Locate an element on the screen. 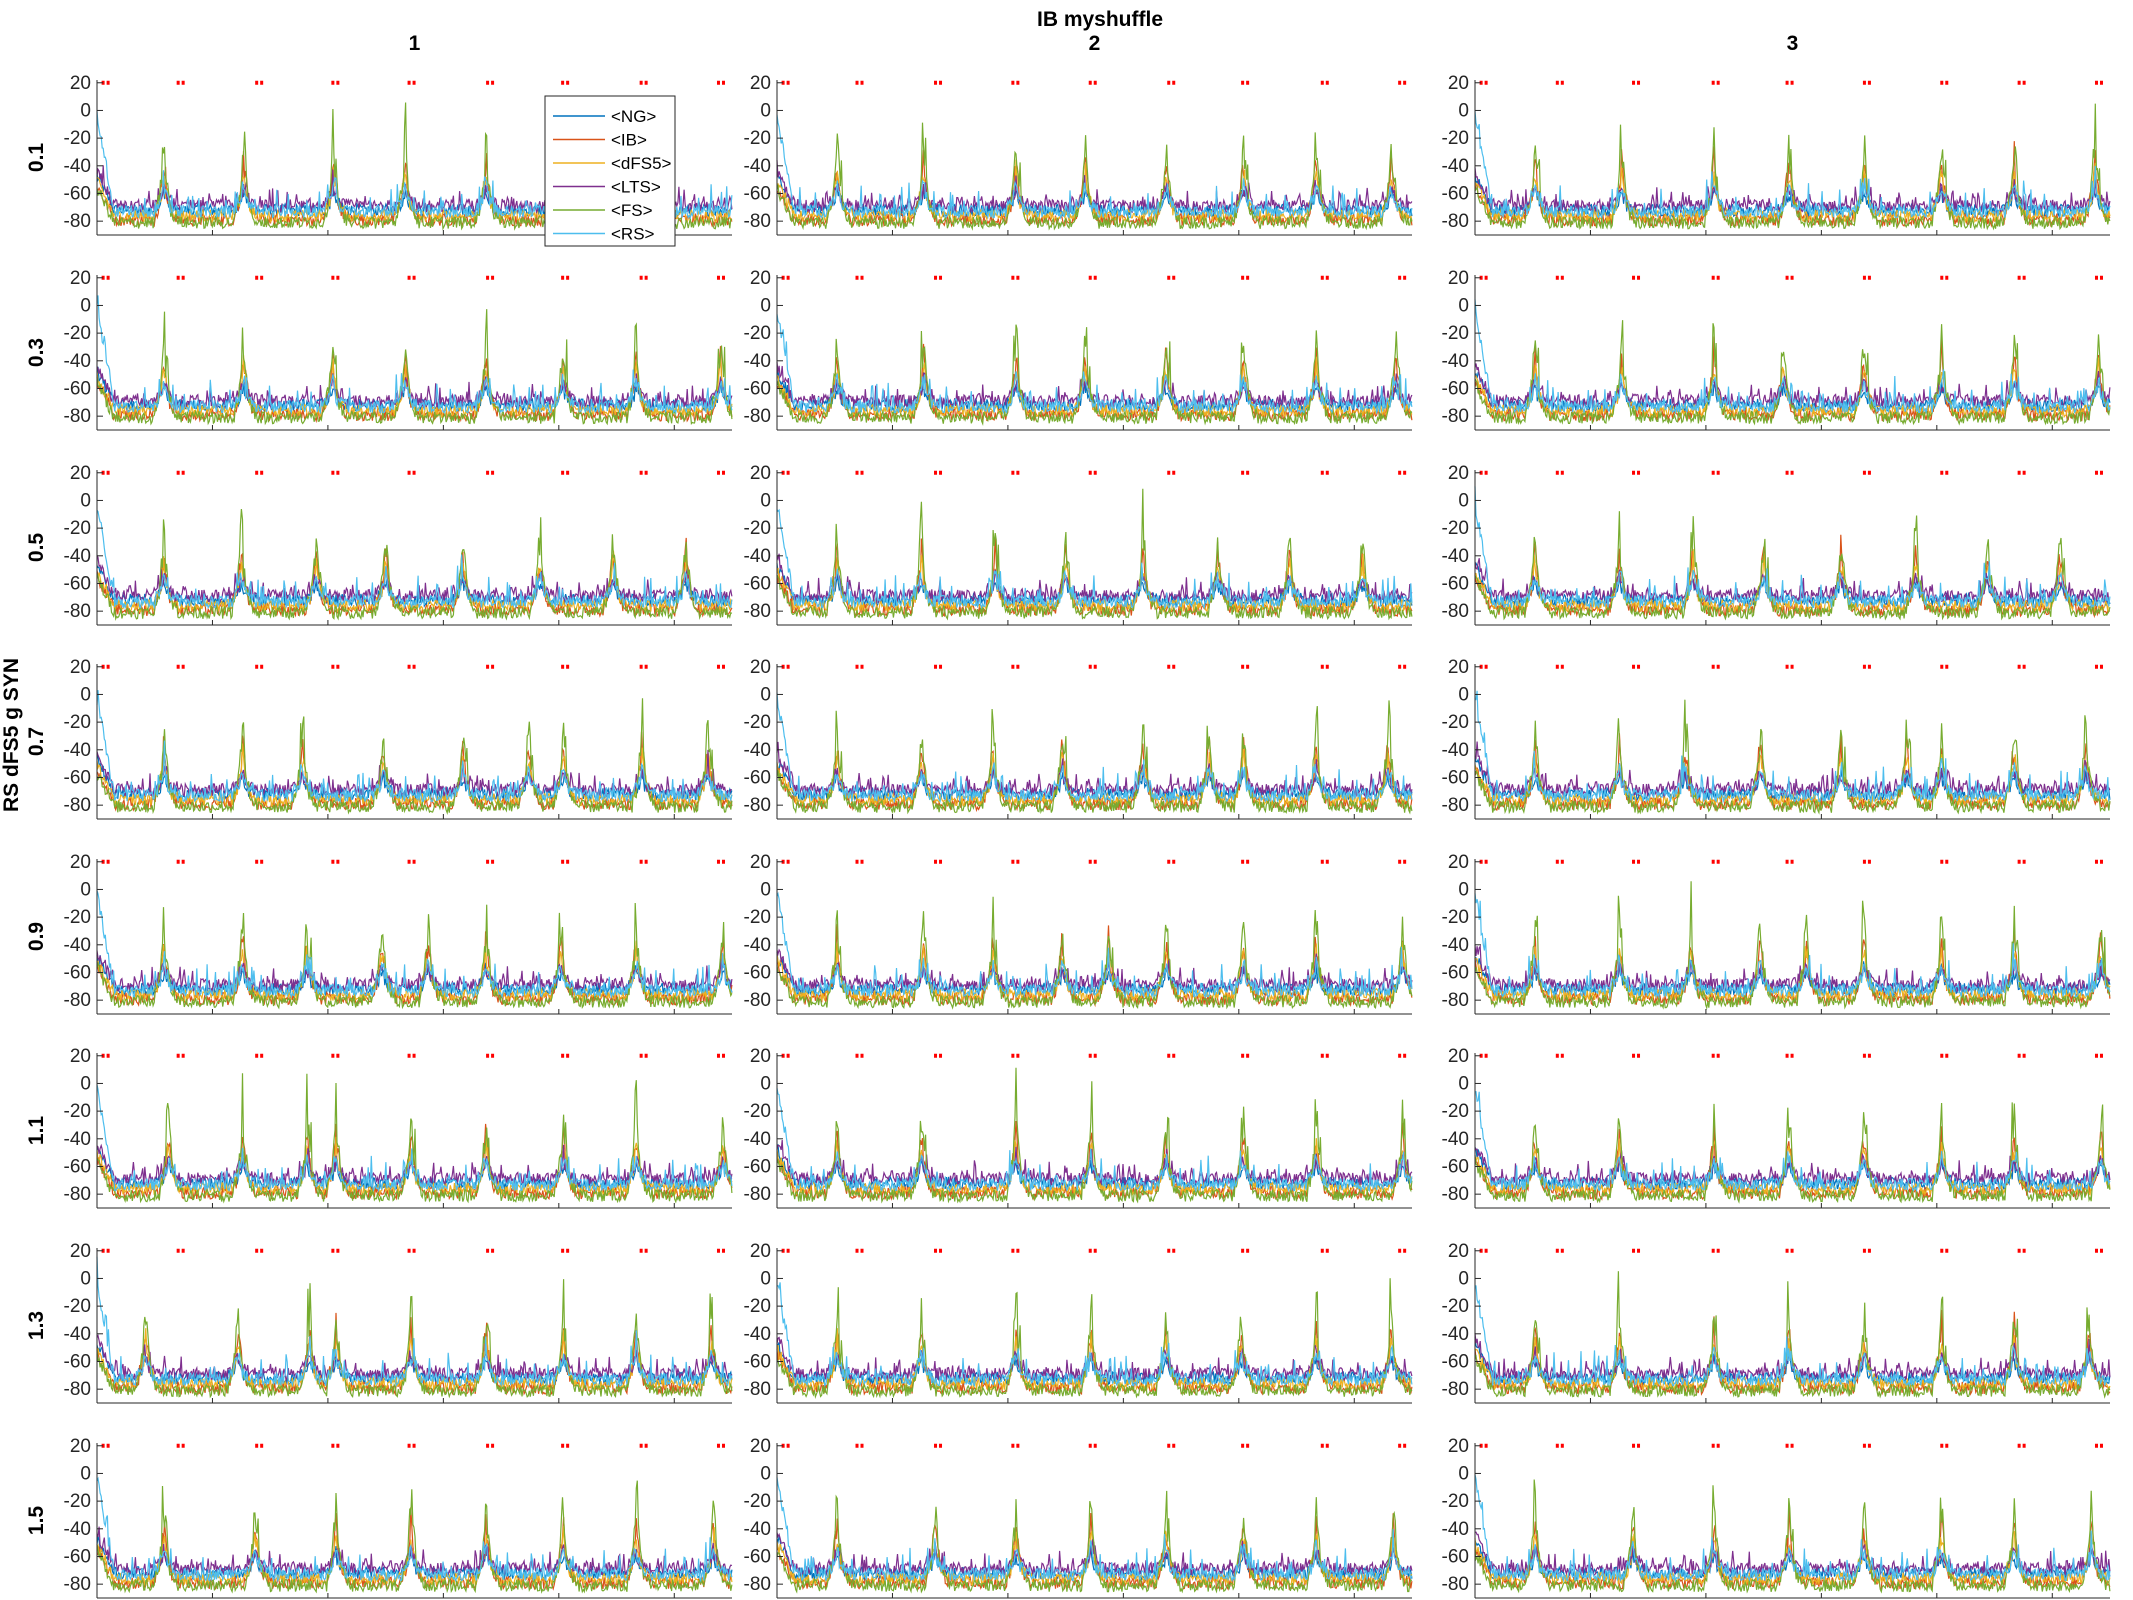  panel-r2-c1: 20 0 -20 -40 -60 -80 0.3 is located at coordinates (379, 349).